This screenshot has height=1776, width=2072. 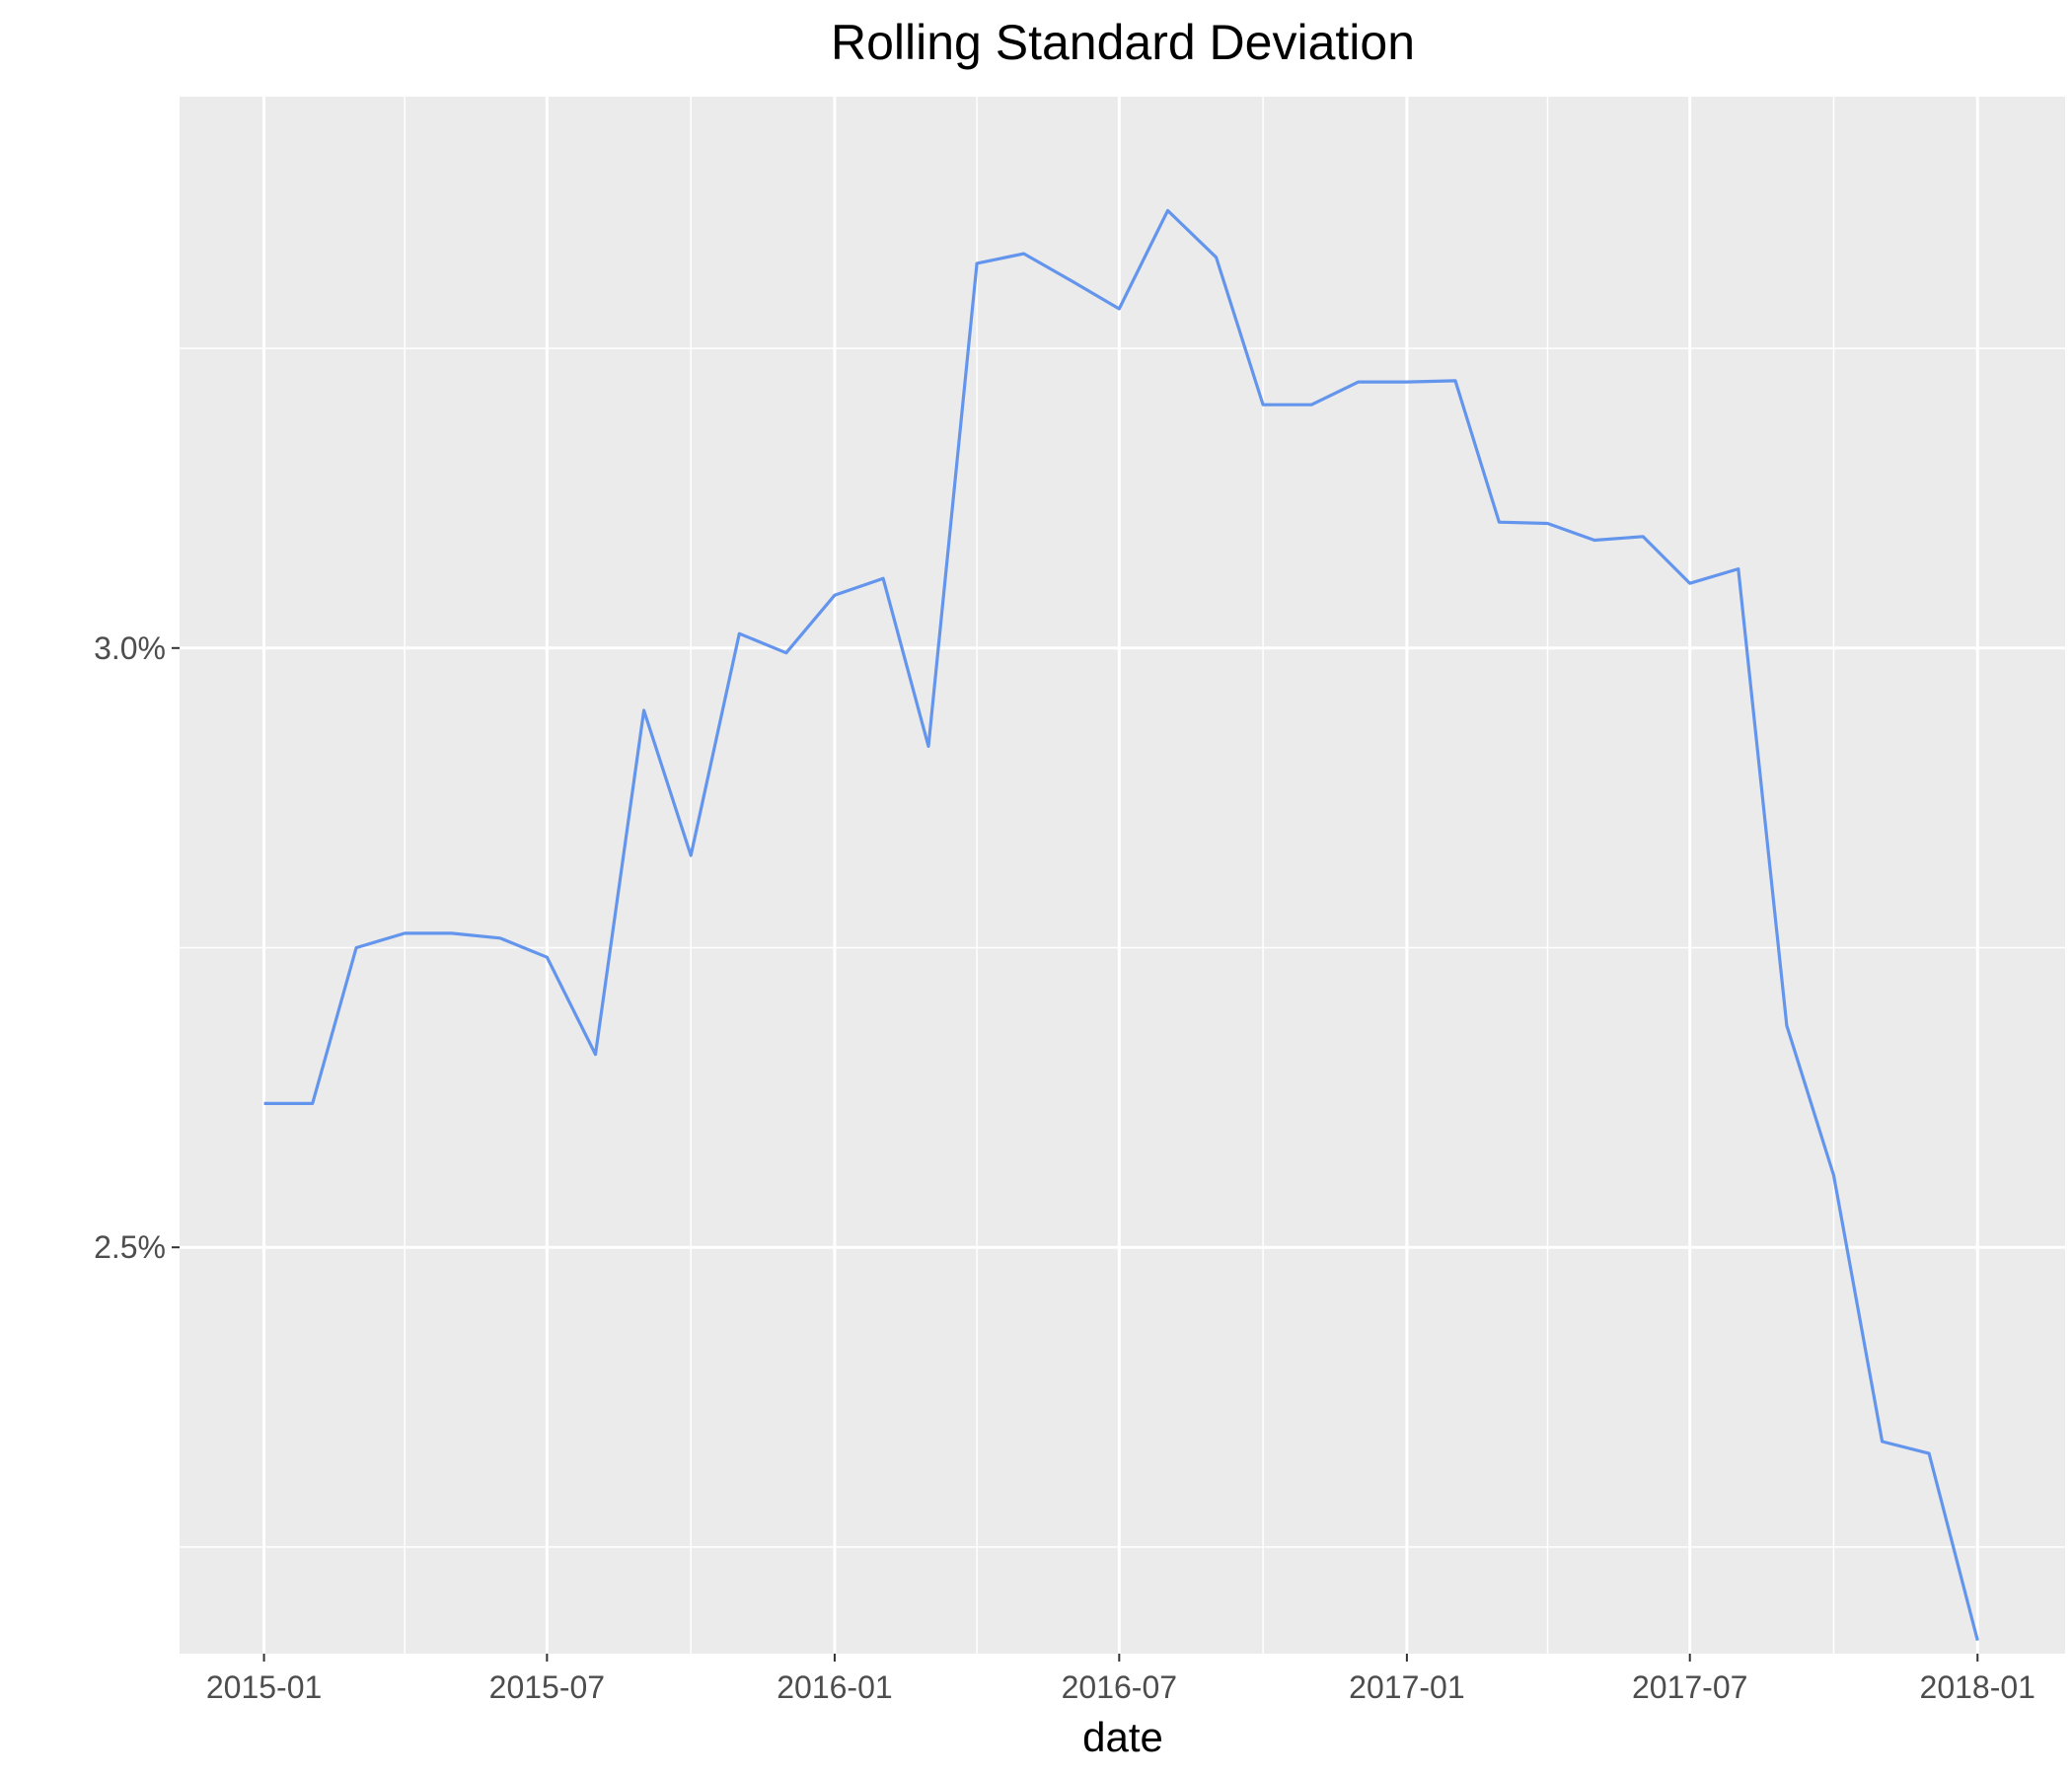 I want to click on y-axis: 2.5% 3.0%, so click(x=137, y=948).